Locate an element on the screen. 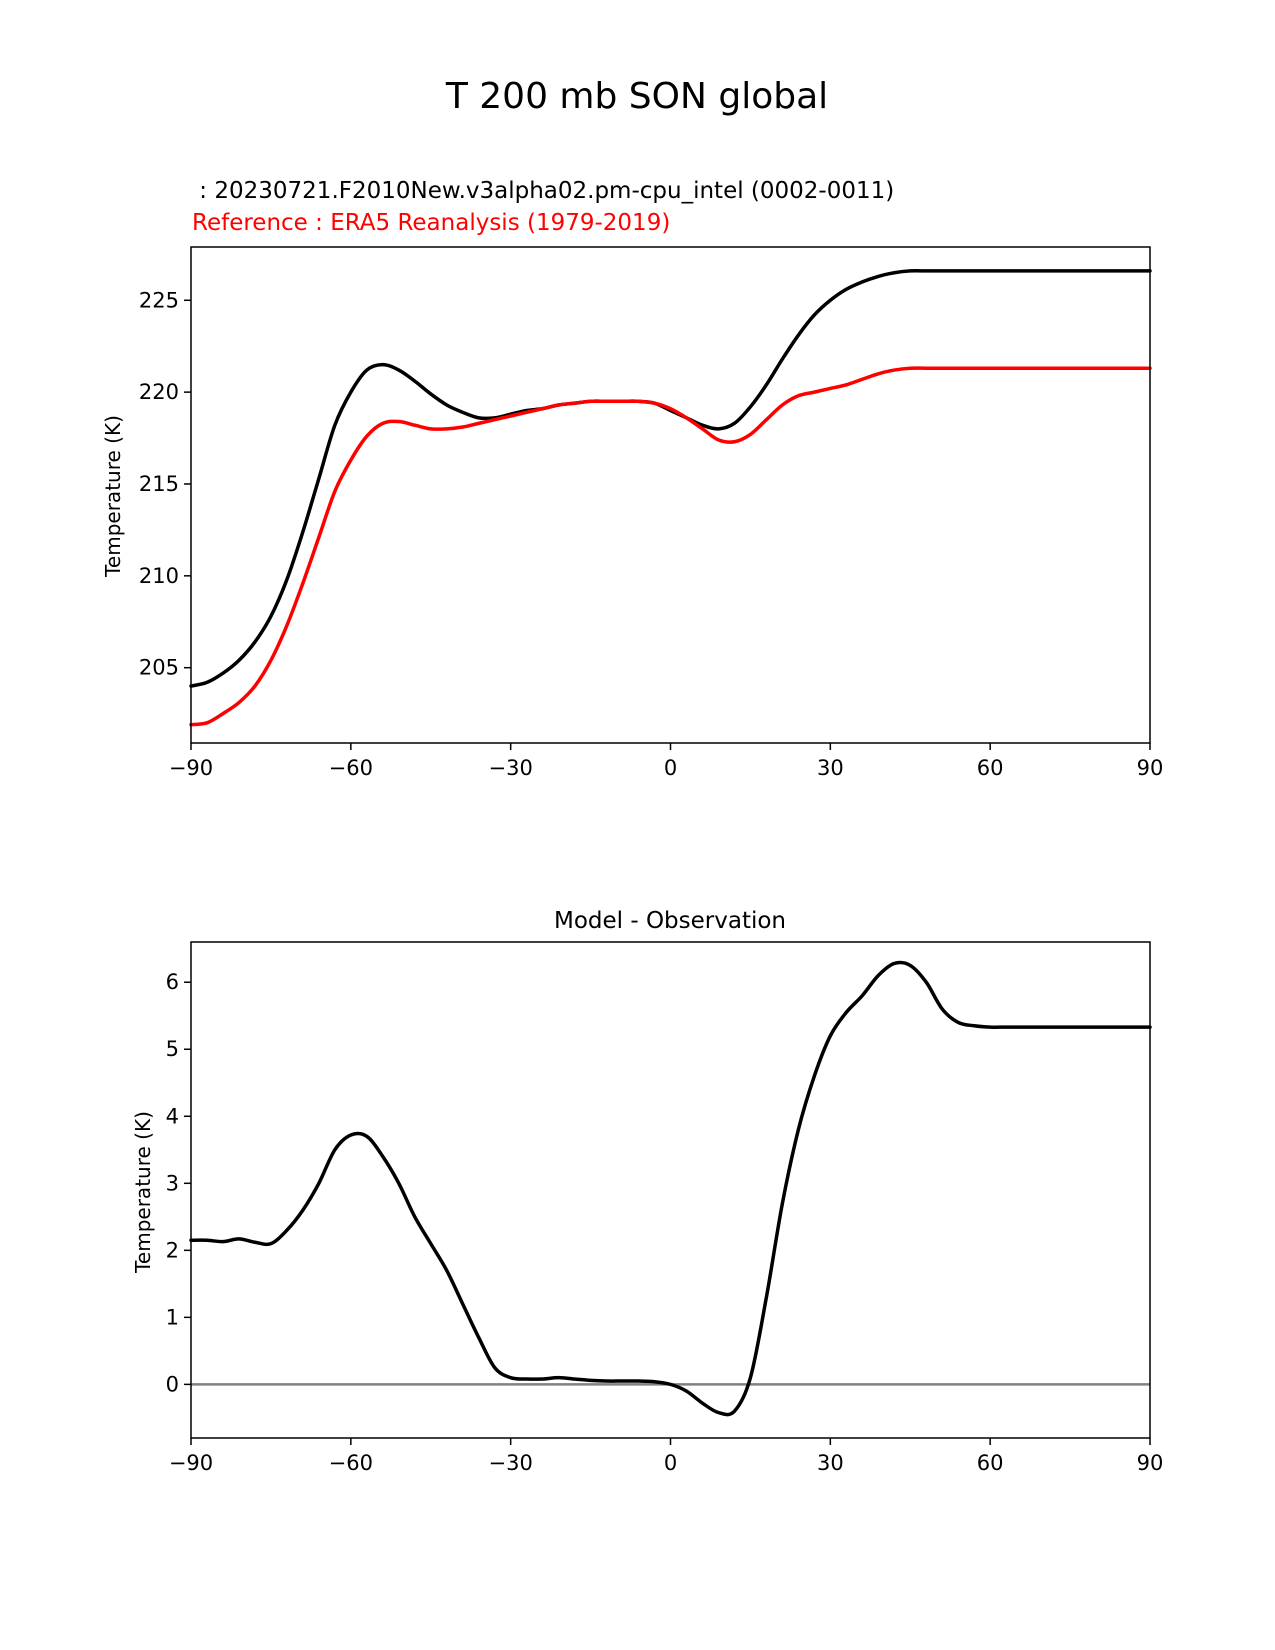  top-x-tick-label: −60 is located at coordinates (351, 768).